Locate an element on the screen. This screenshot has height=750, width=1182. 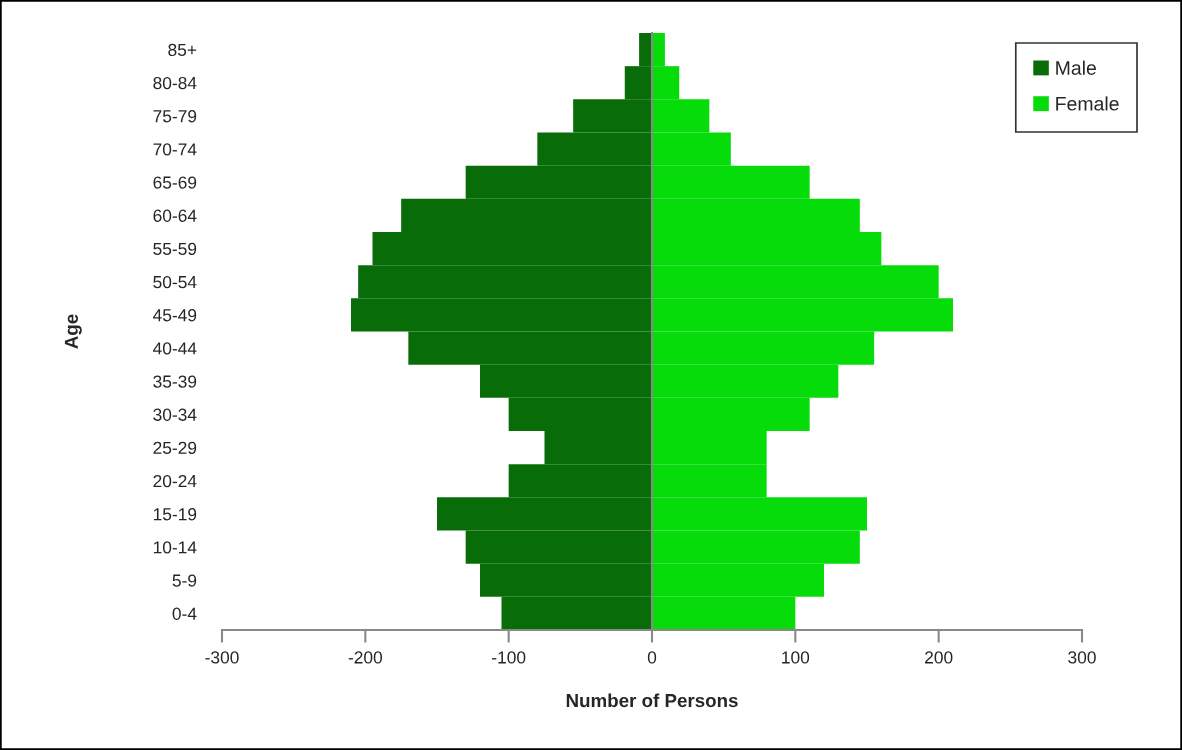
y-tick-label: 5-9 is located at coordinates (184, 580).